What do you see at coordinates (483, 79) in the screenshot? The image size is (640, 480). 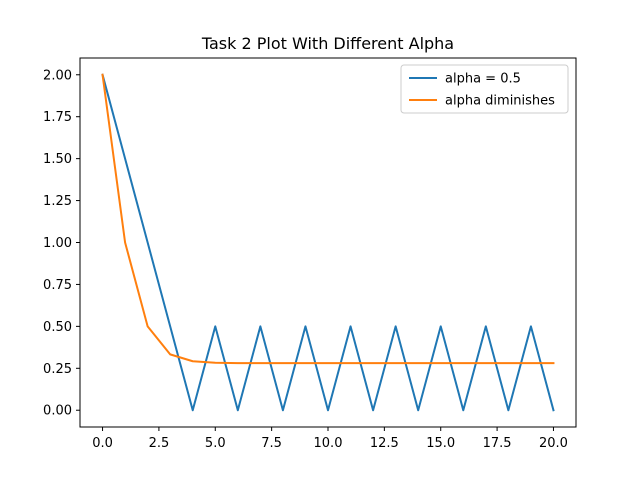 I see `legend-label-1: alpha = 0.5` at bounding box center [483, 79].